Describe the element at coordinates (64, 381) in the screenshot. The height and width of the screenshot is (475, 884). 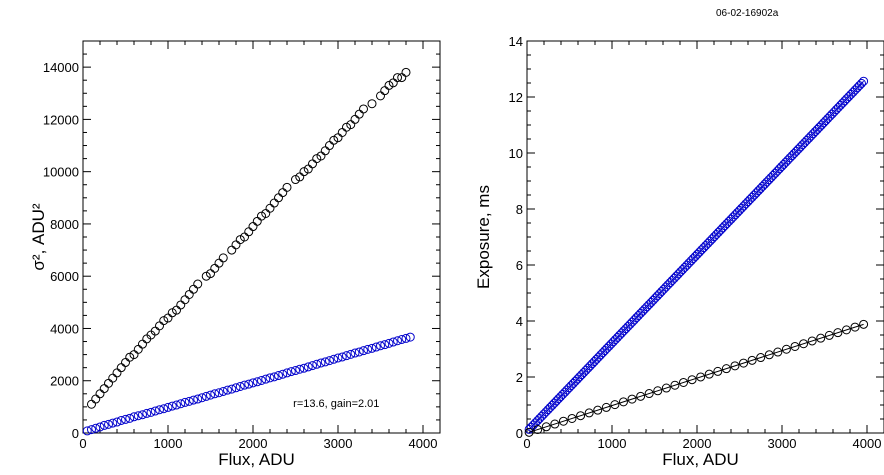
I see `y-tick-label: 2000` at that location.